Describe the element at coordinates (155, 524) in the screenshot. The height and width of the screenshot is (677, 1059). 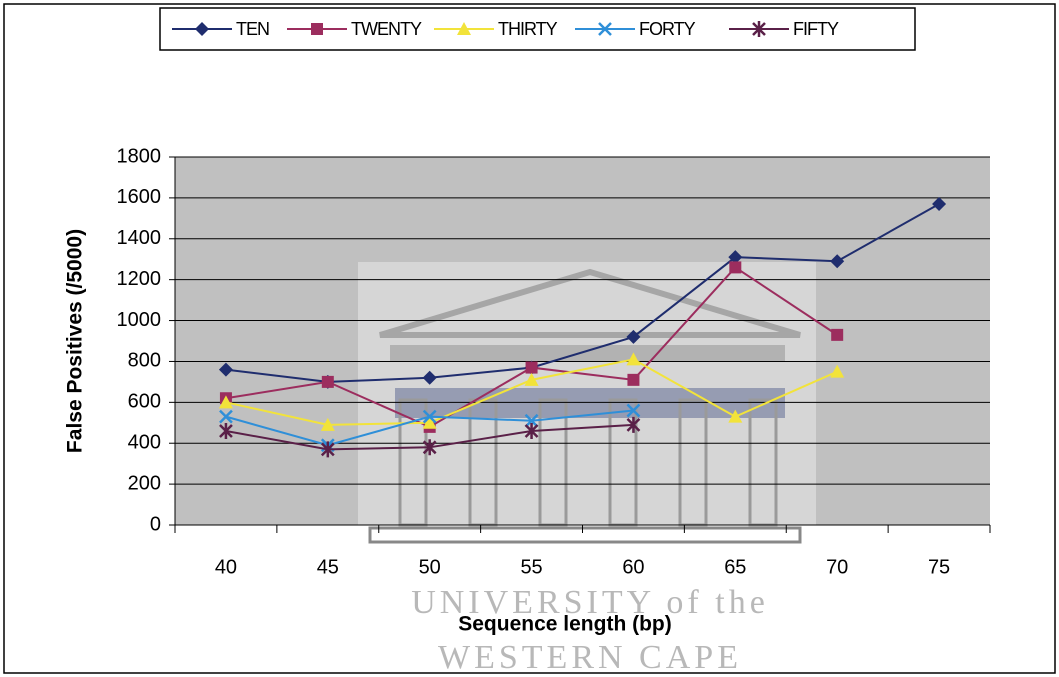
I see `y-tick-label: 0` at that location.